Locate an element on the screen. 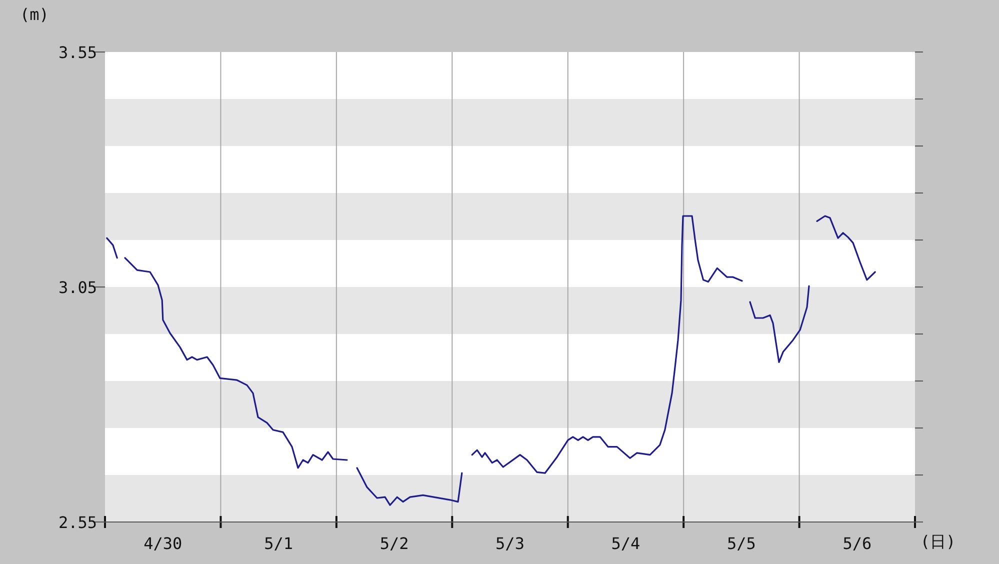 The height and width of the screenshot is (564, 999). y-tick-label: 3.55 is located at coordinates (77, 52).